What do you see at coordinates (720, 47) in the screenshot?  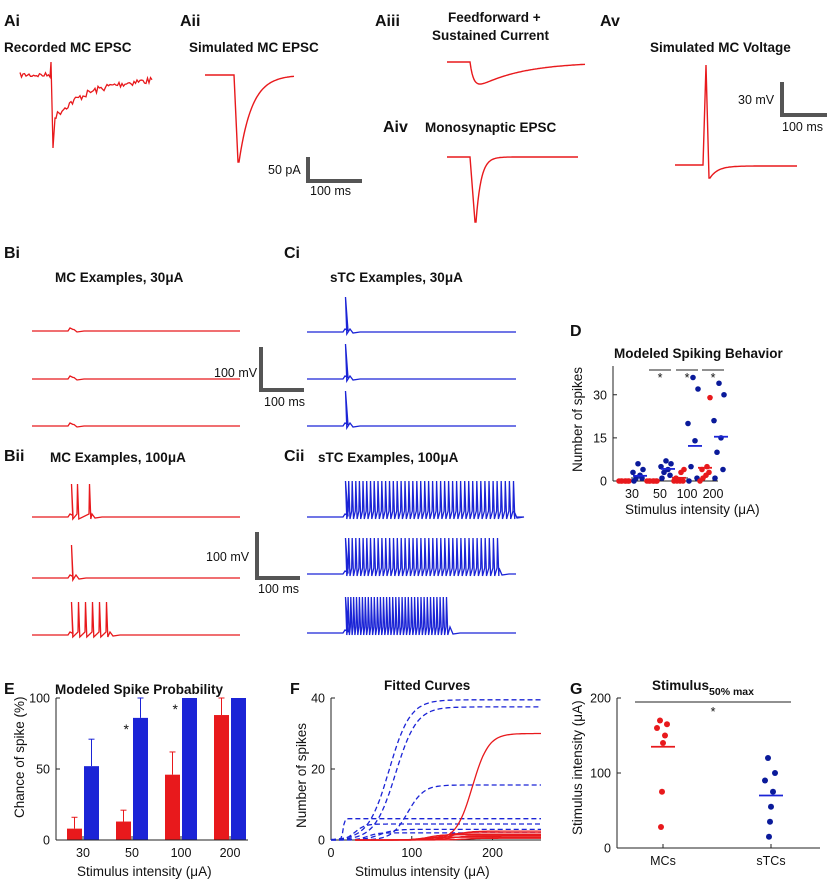 I see `panel-title: Simulated MC Voltage` at bounding box center [720, 47].